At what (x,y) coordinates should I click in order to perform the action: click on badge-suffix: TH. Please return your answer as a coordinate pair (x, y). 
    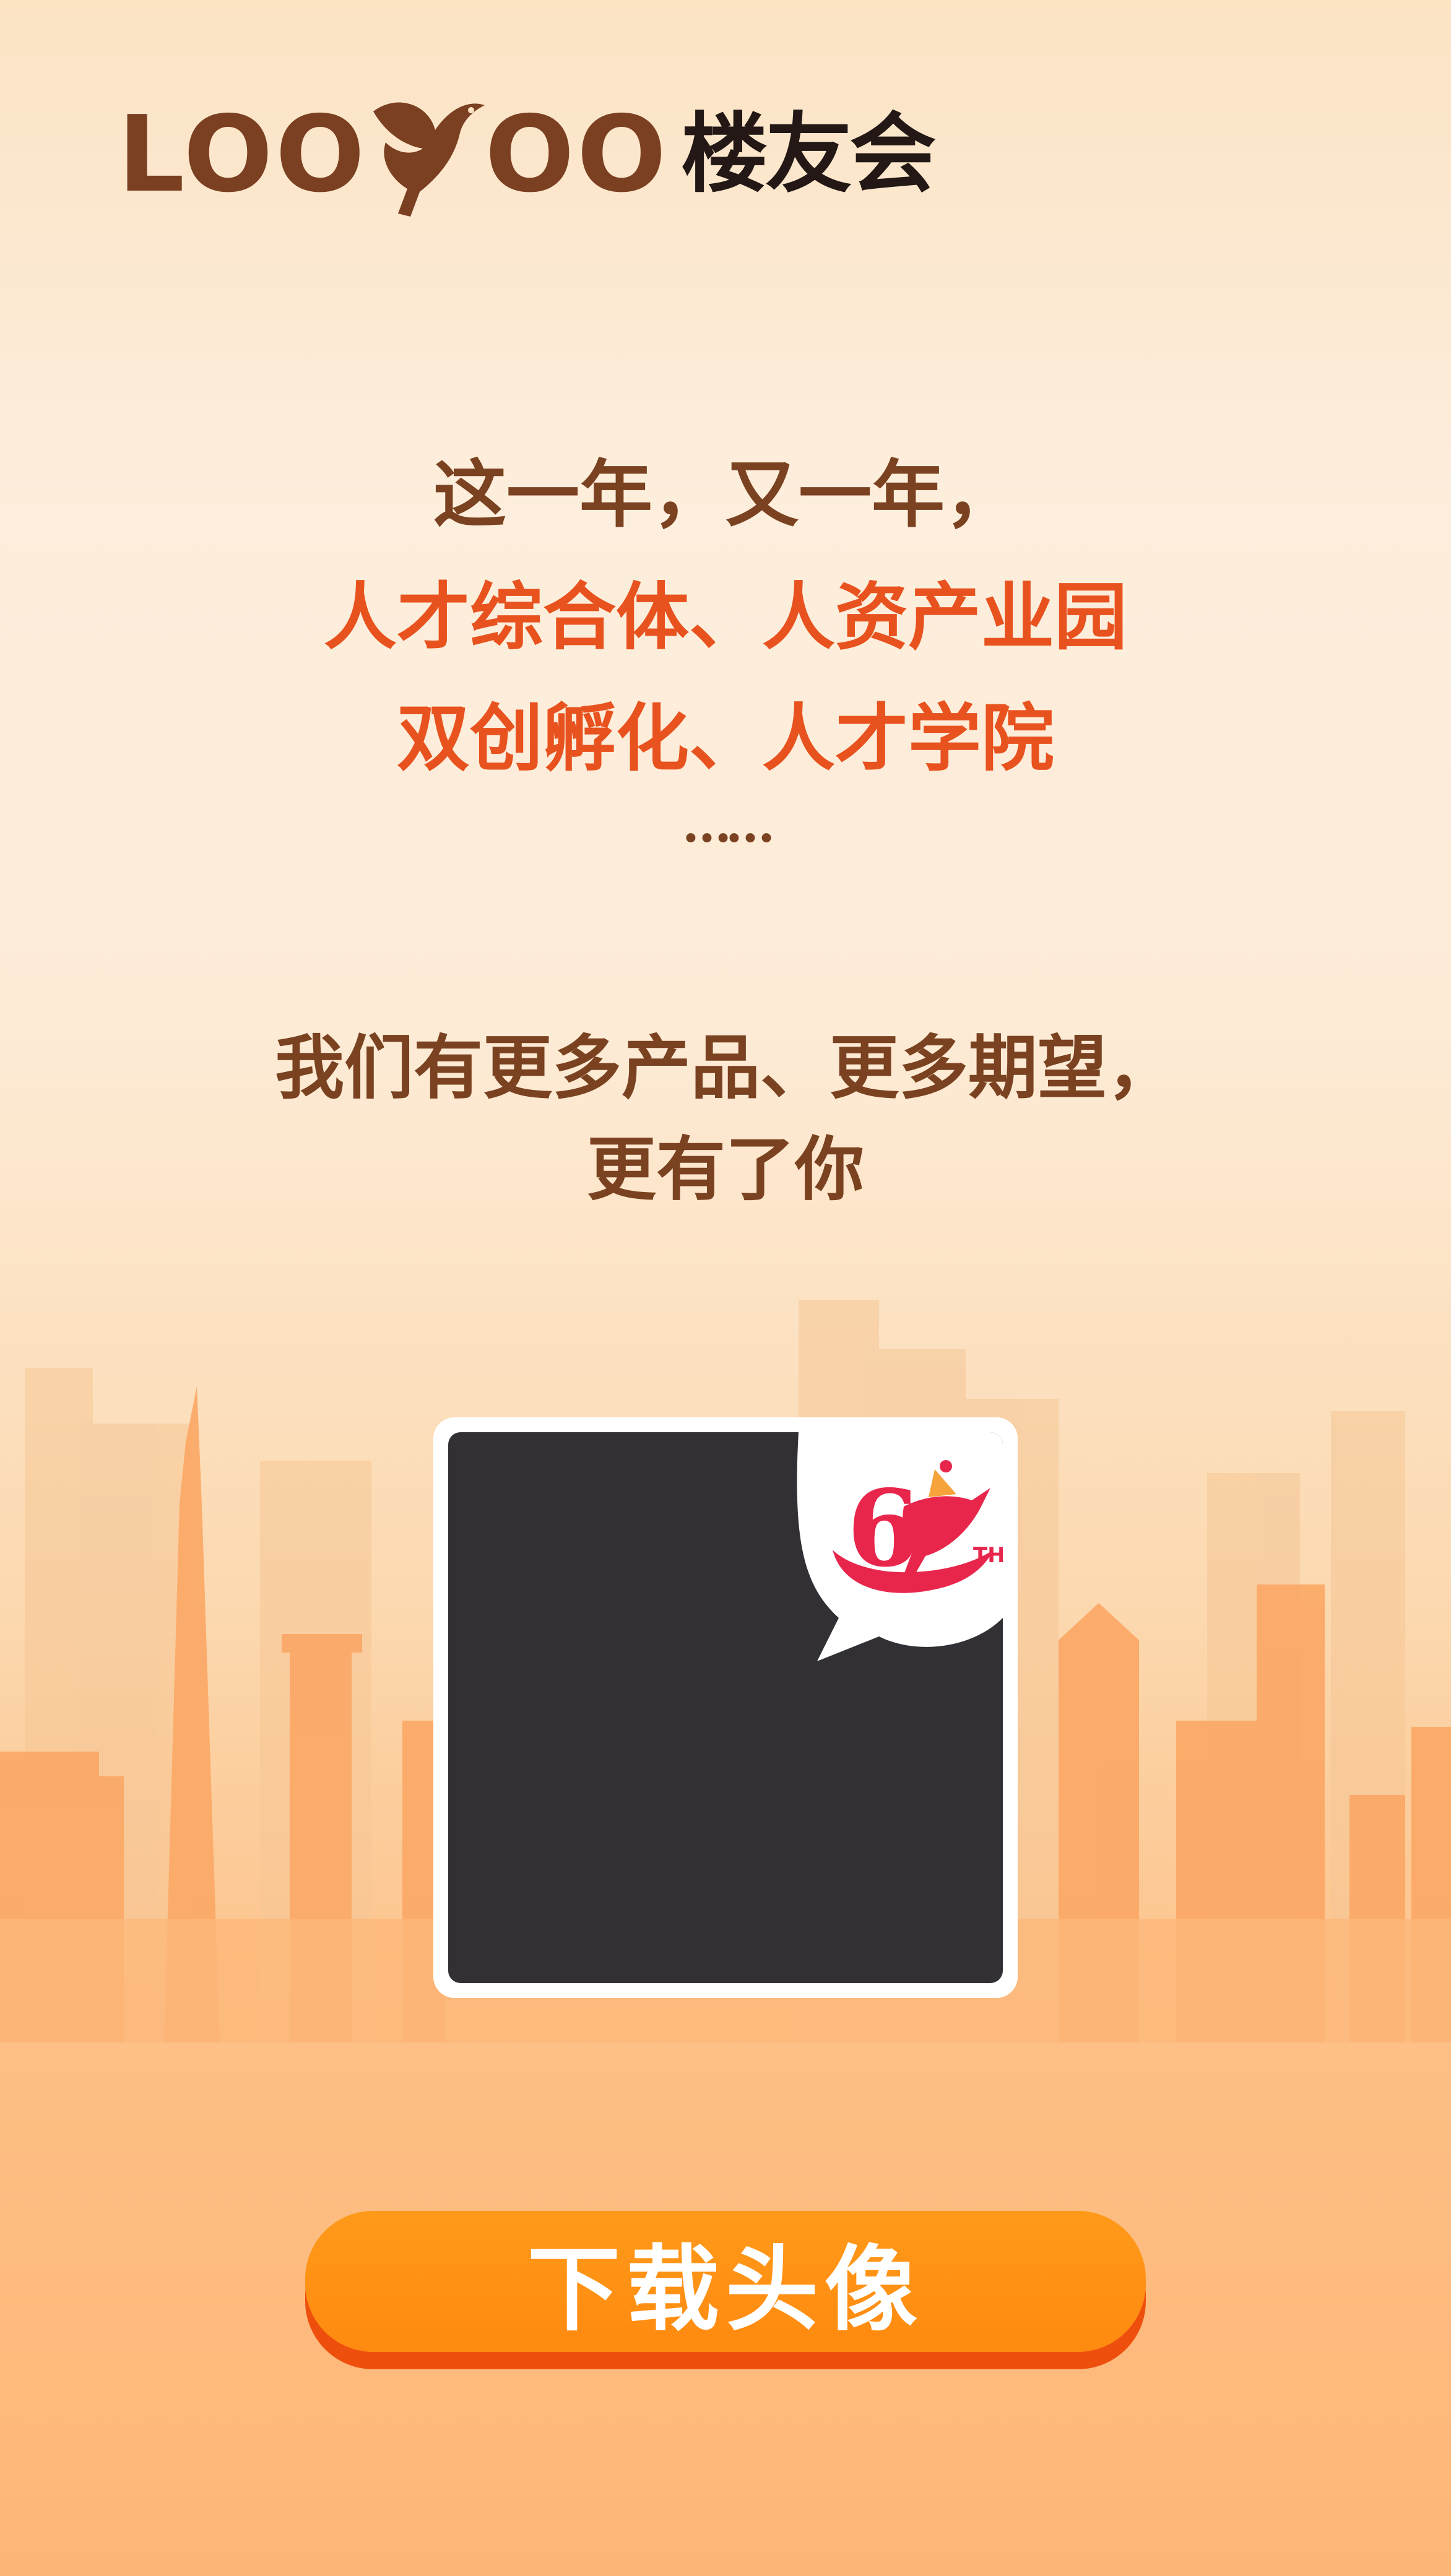
    Looking at the image, I should click on (988, 1555).